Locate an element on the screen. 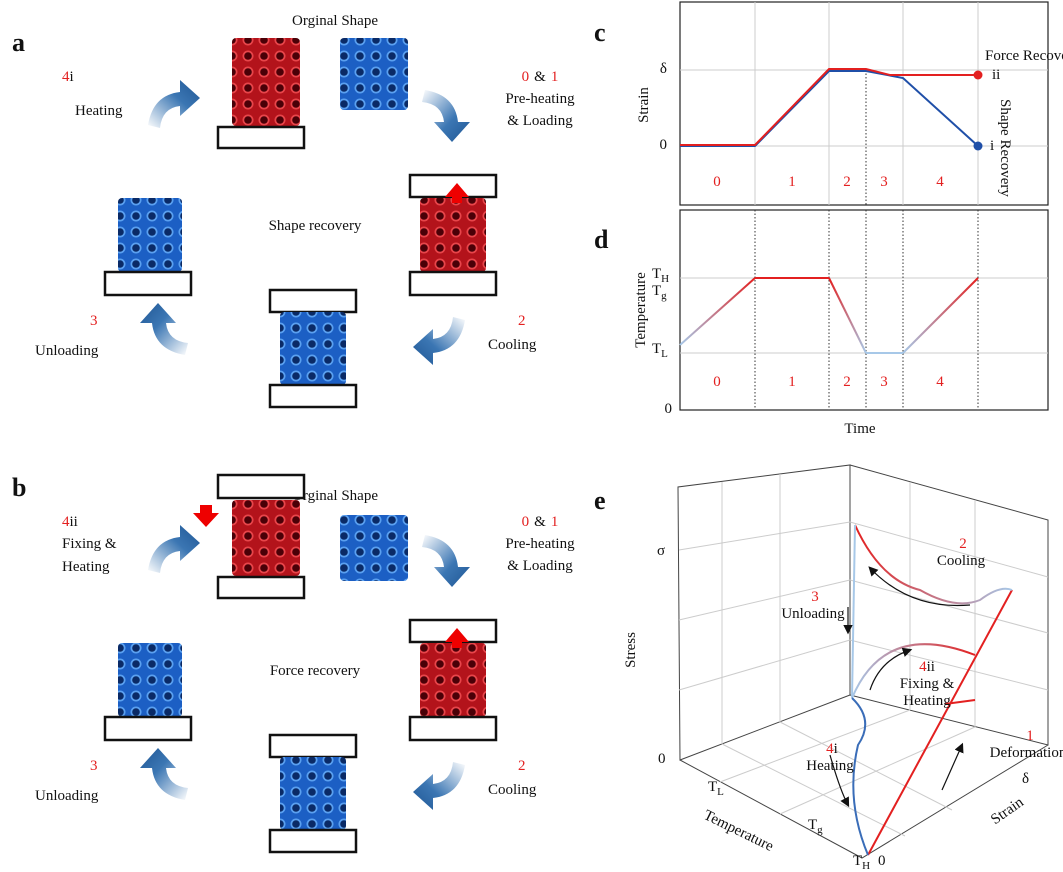  phase-label: 1 is located at coordinates (792, 382).